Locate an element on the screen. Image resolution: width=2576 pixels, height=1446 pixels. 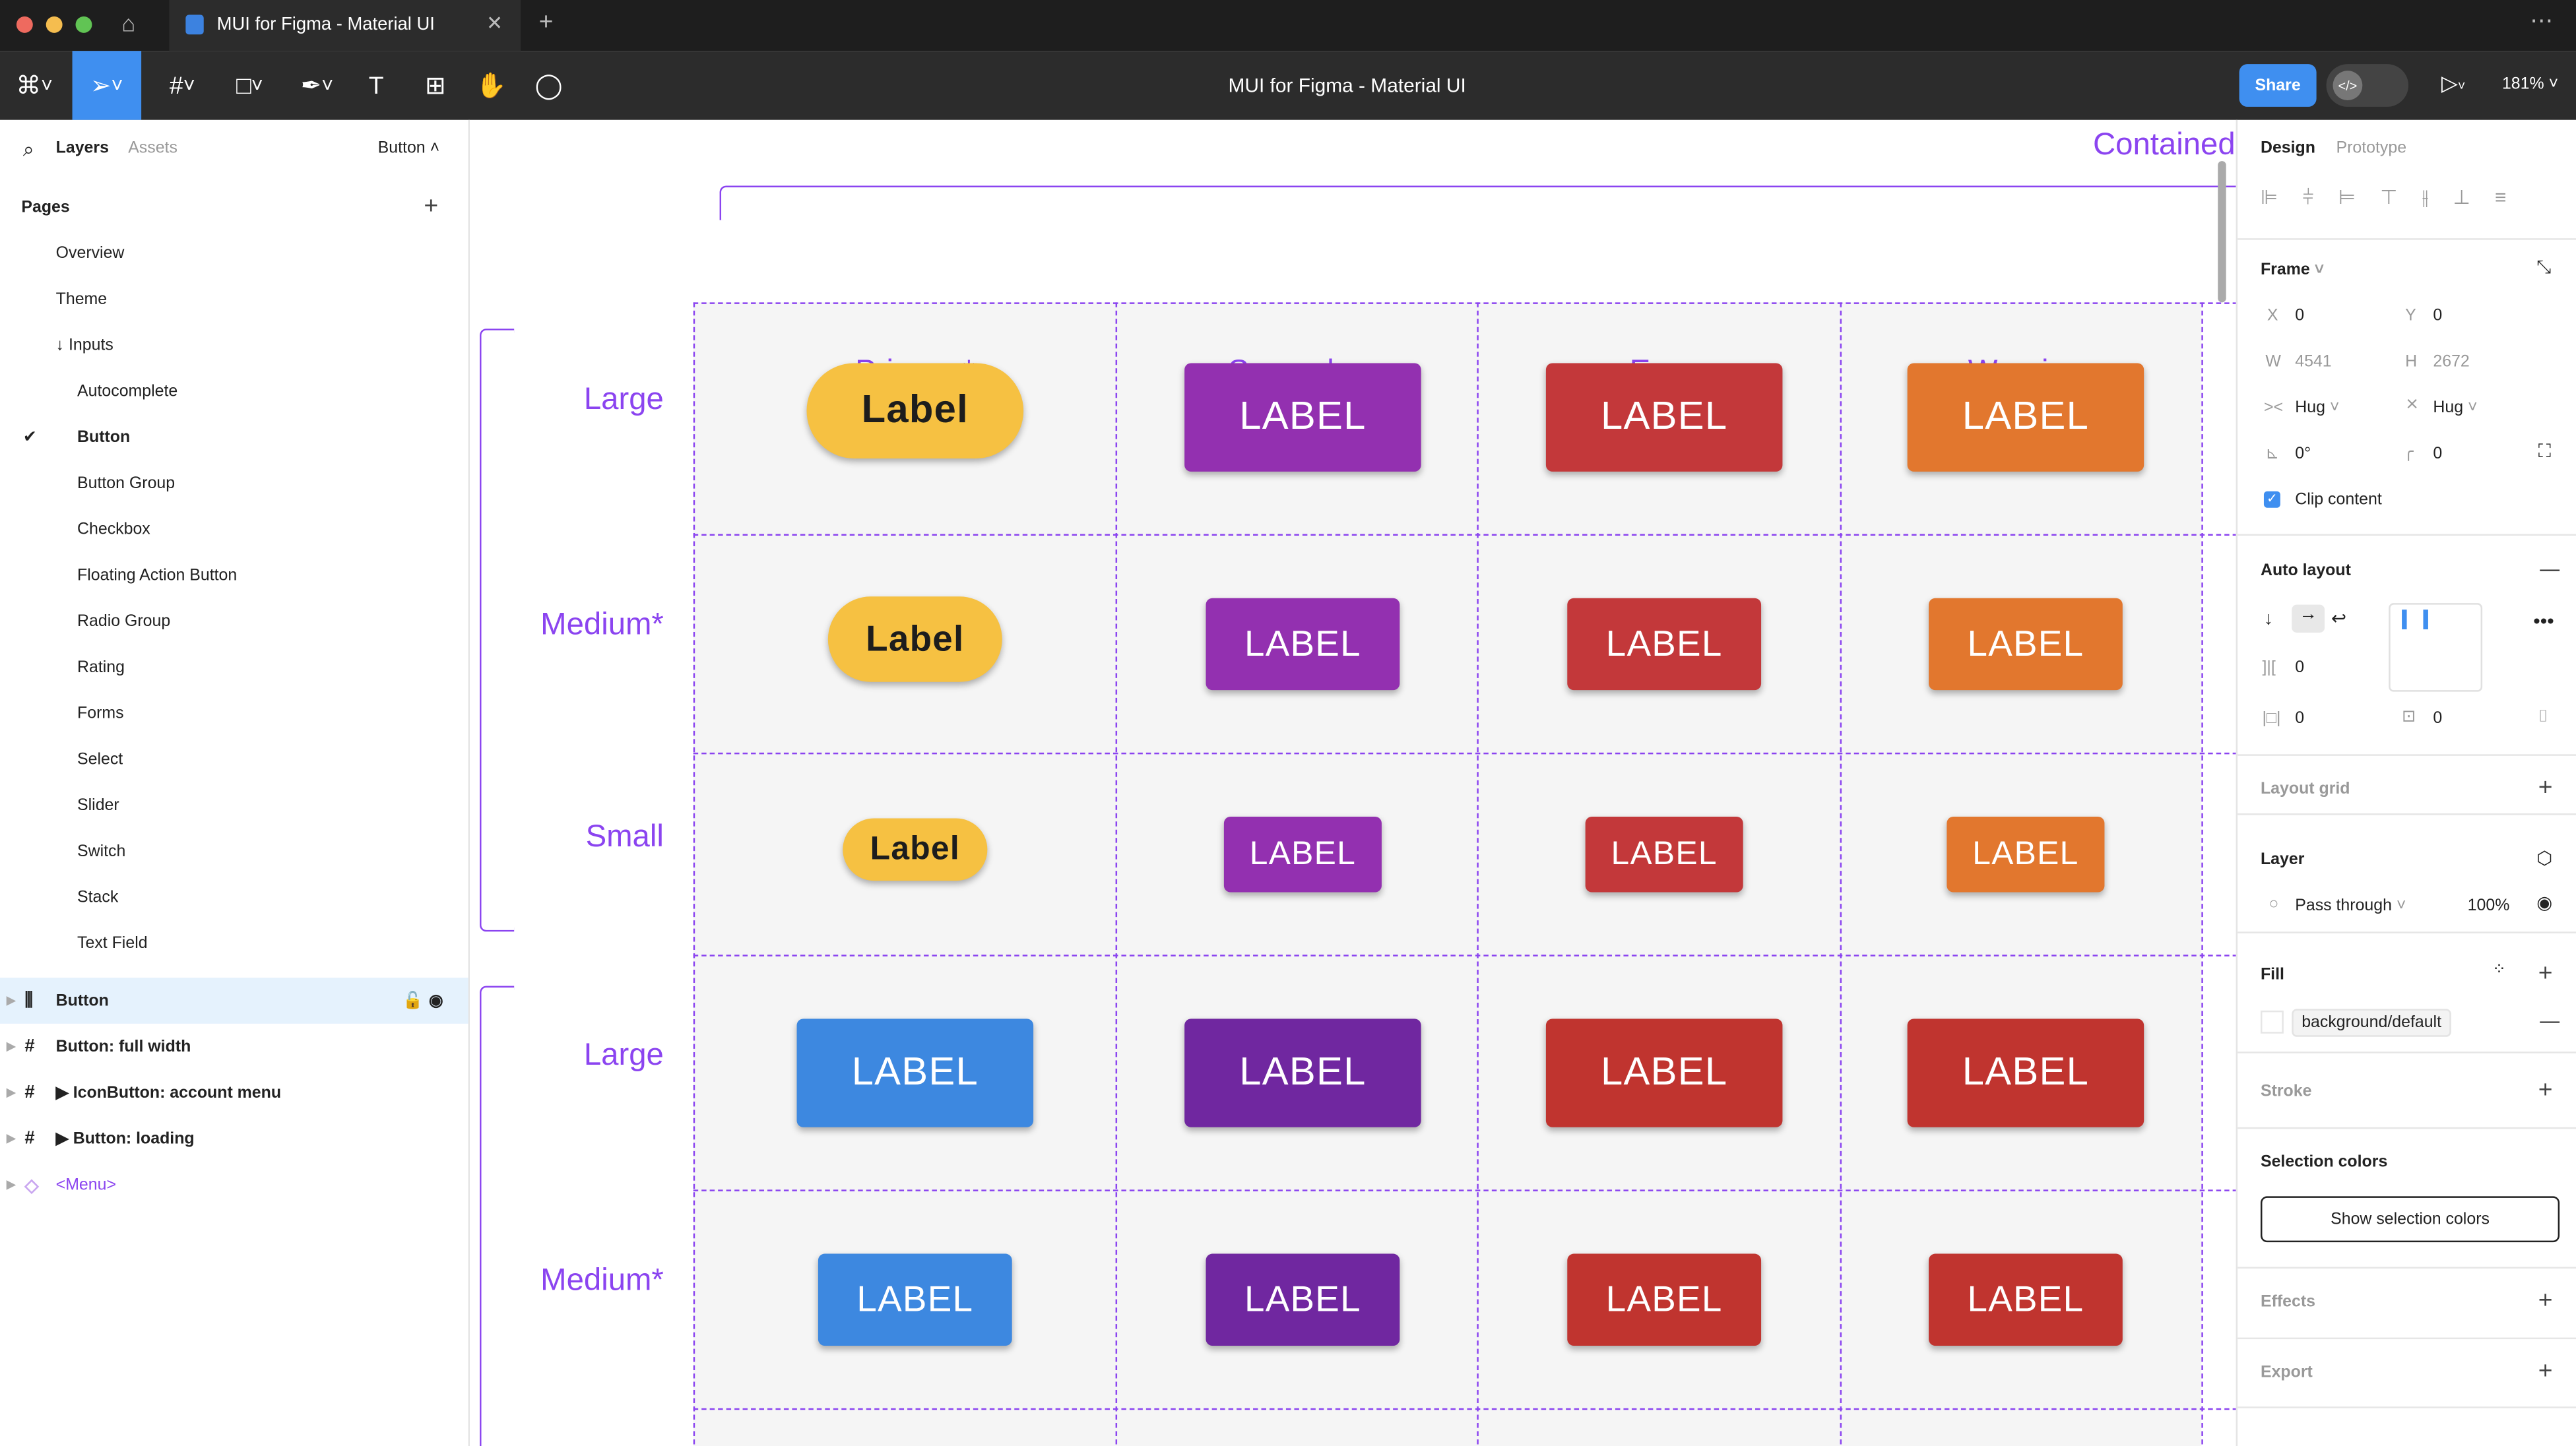
opacity-field: 100% is located at coordinates (2488, 906).